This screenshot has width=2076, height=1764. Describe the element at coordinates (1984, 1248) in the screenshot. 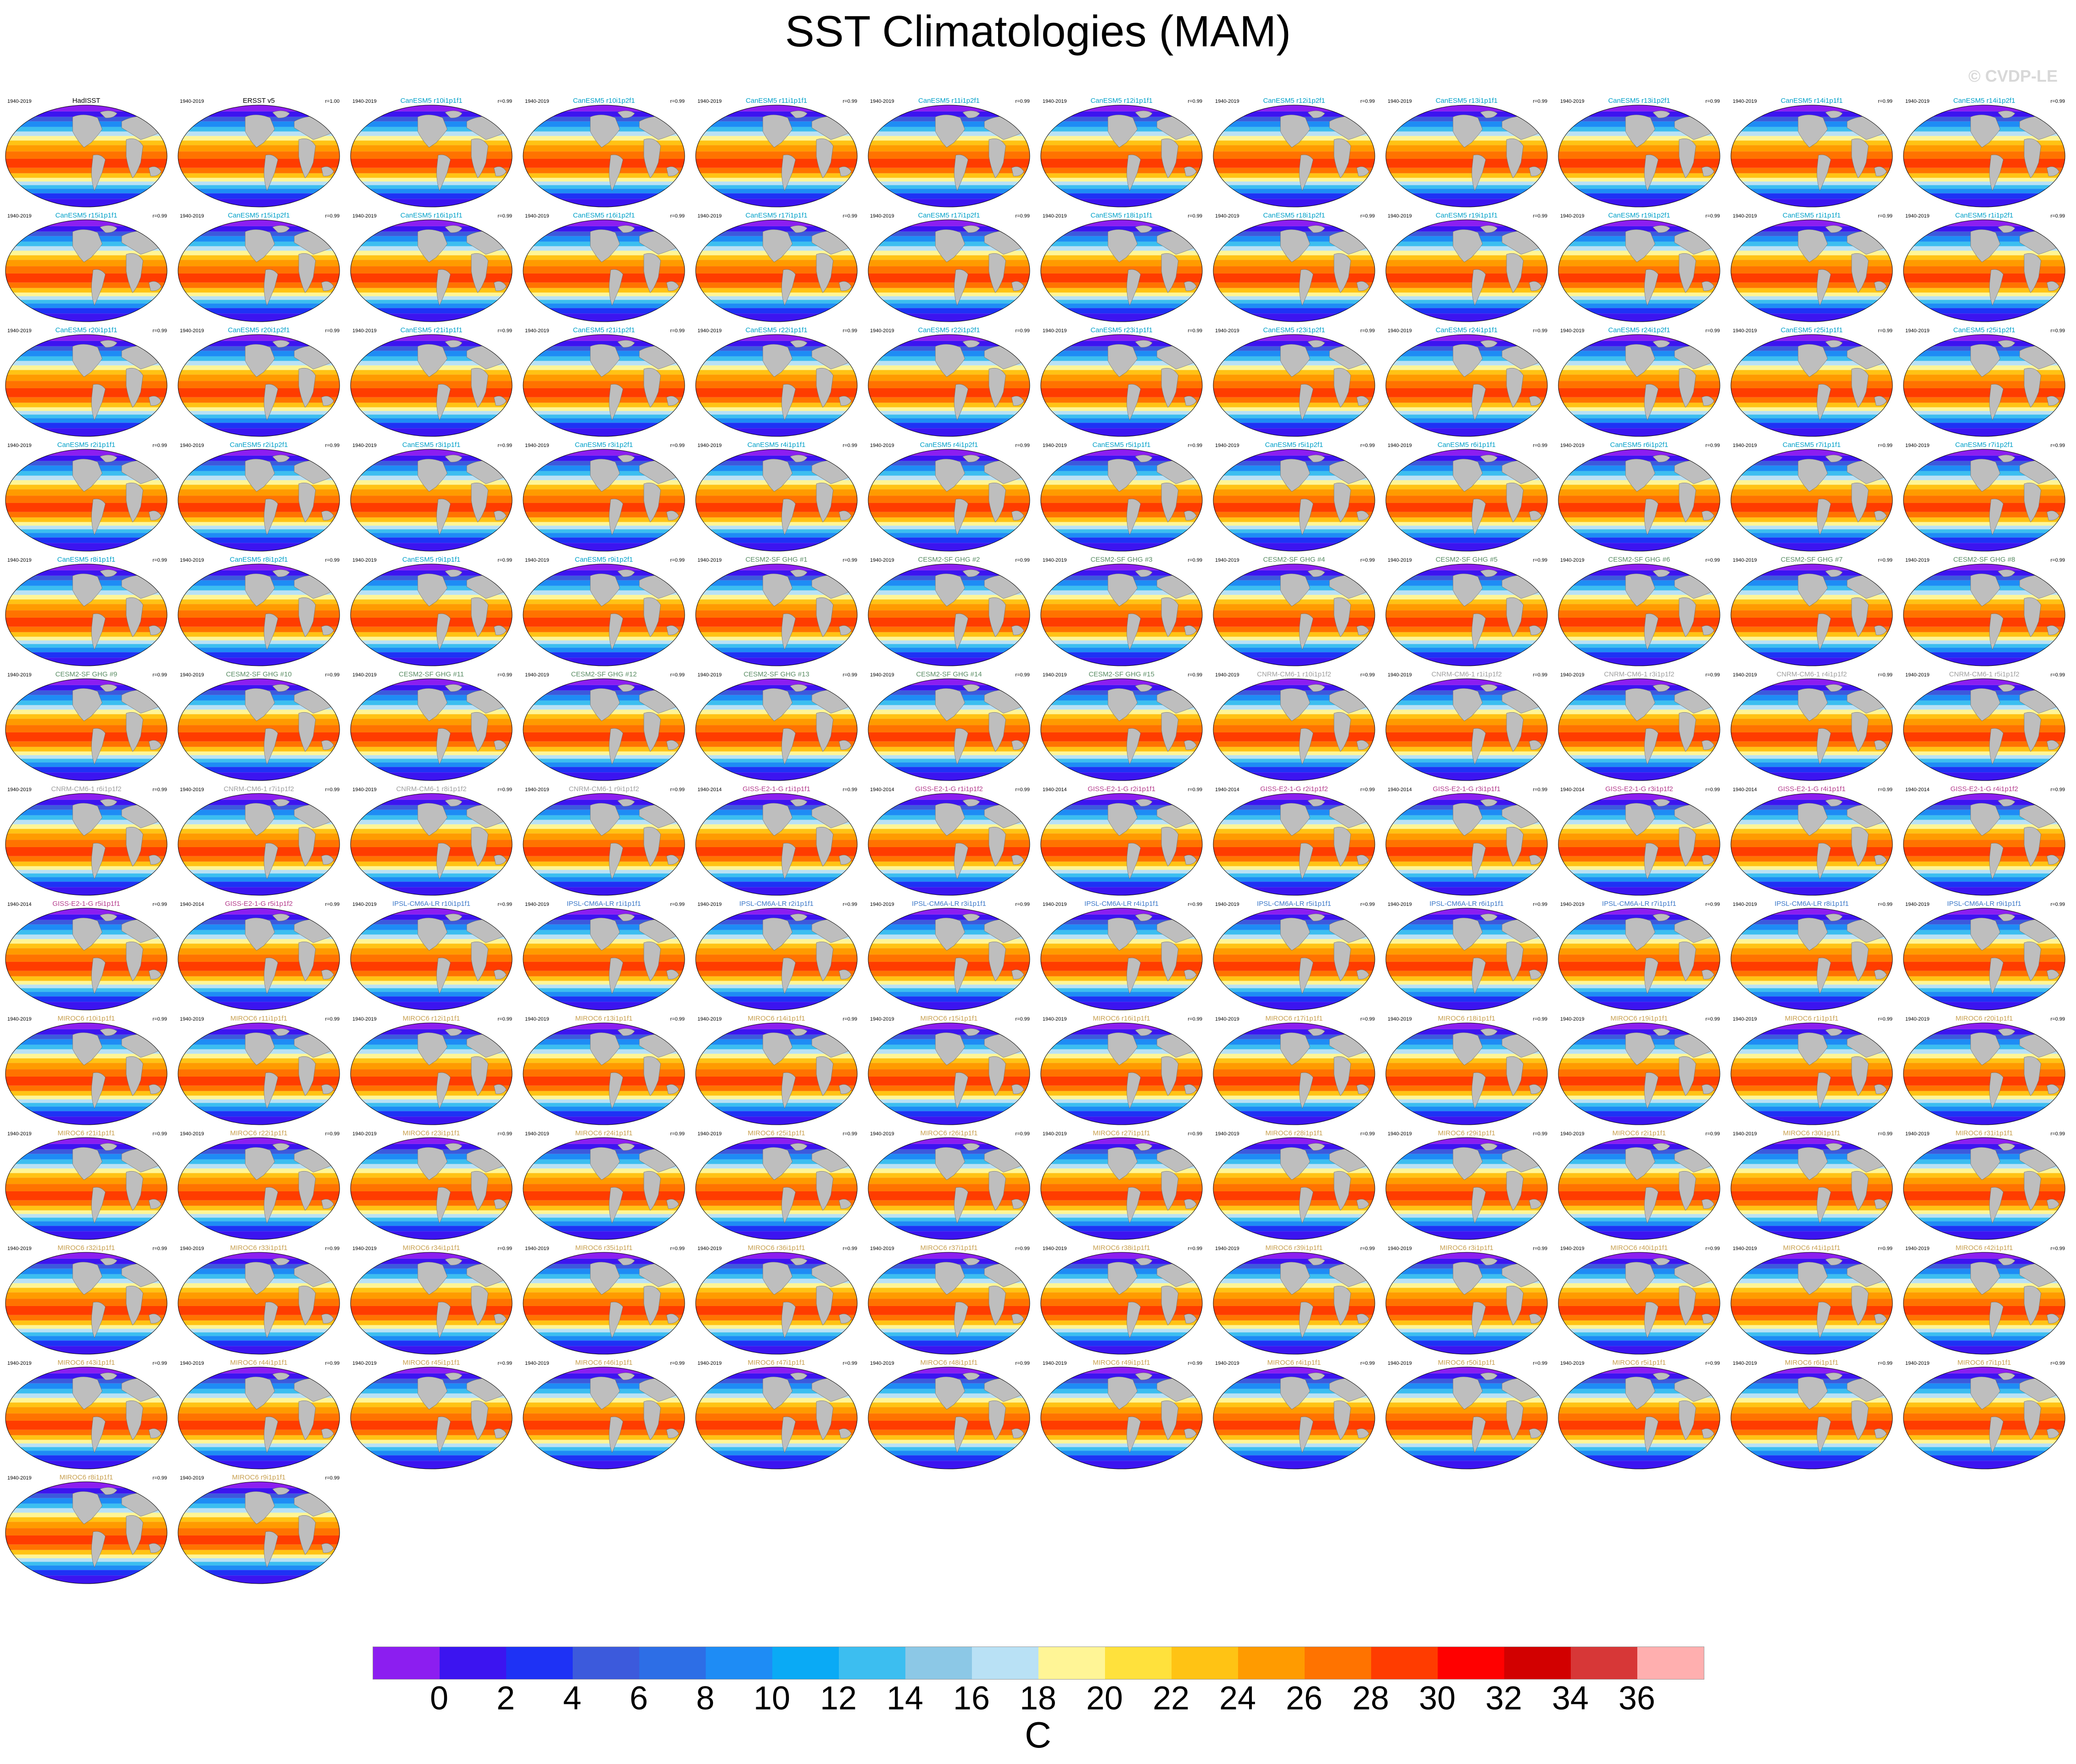

I see `panel-dataset-name: MIROC6 r42i1p1f1` at that location.